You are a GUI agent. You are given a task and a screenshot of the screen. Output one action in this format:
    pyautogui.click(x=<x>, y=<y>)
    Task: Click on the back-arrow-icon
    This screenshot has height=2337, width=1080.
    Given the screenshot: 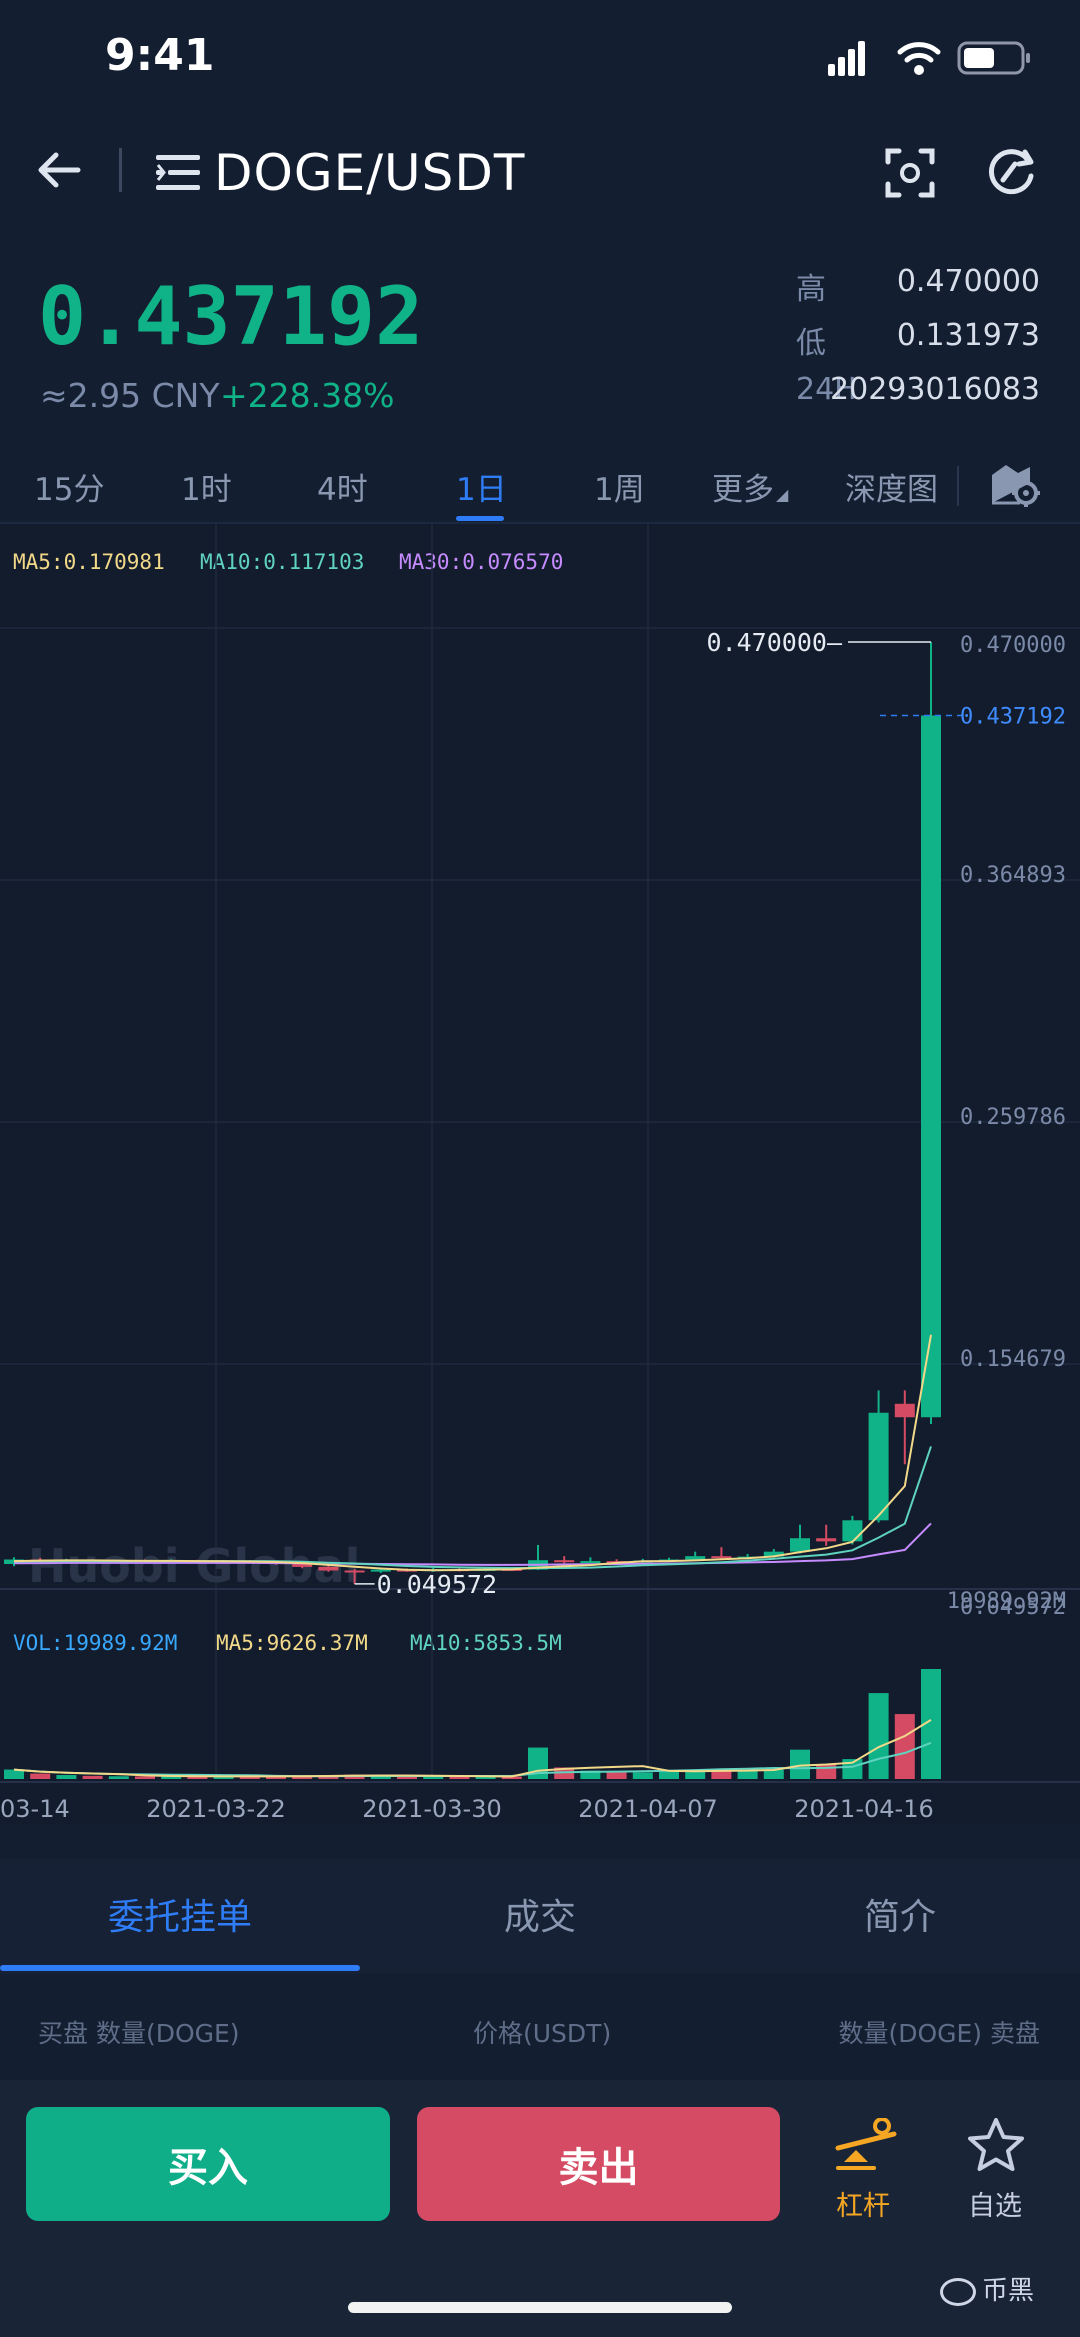 What is the action you would take?
    pyautogui.click(x=59, y=170)
    